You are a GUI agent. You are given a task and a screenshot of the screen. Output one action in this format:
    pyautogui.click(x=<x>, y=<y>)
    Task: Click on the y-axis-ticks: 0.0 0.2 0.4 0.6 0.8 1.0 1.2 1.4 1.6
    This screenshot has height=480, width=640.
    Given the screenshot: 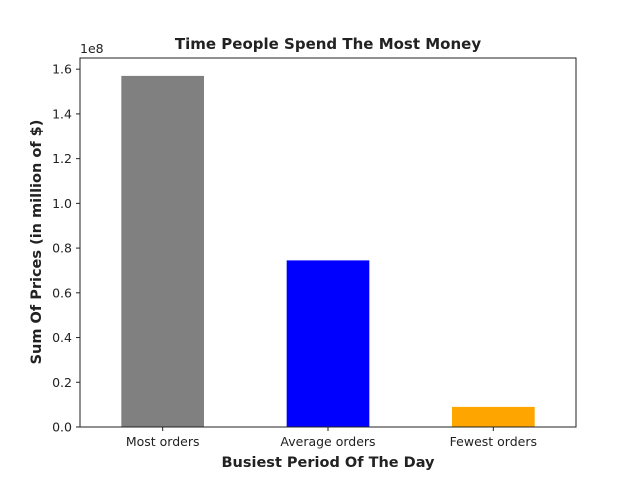 What is the action you would take?
    pyautogui.click(x=66, y=248)
    